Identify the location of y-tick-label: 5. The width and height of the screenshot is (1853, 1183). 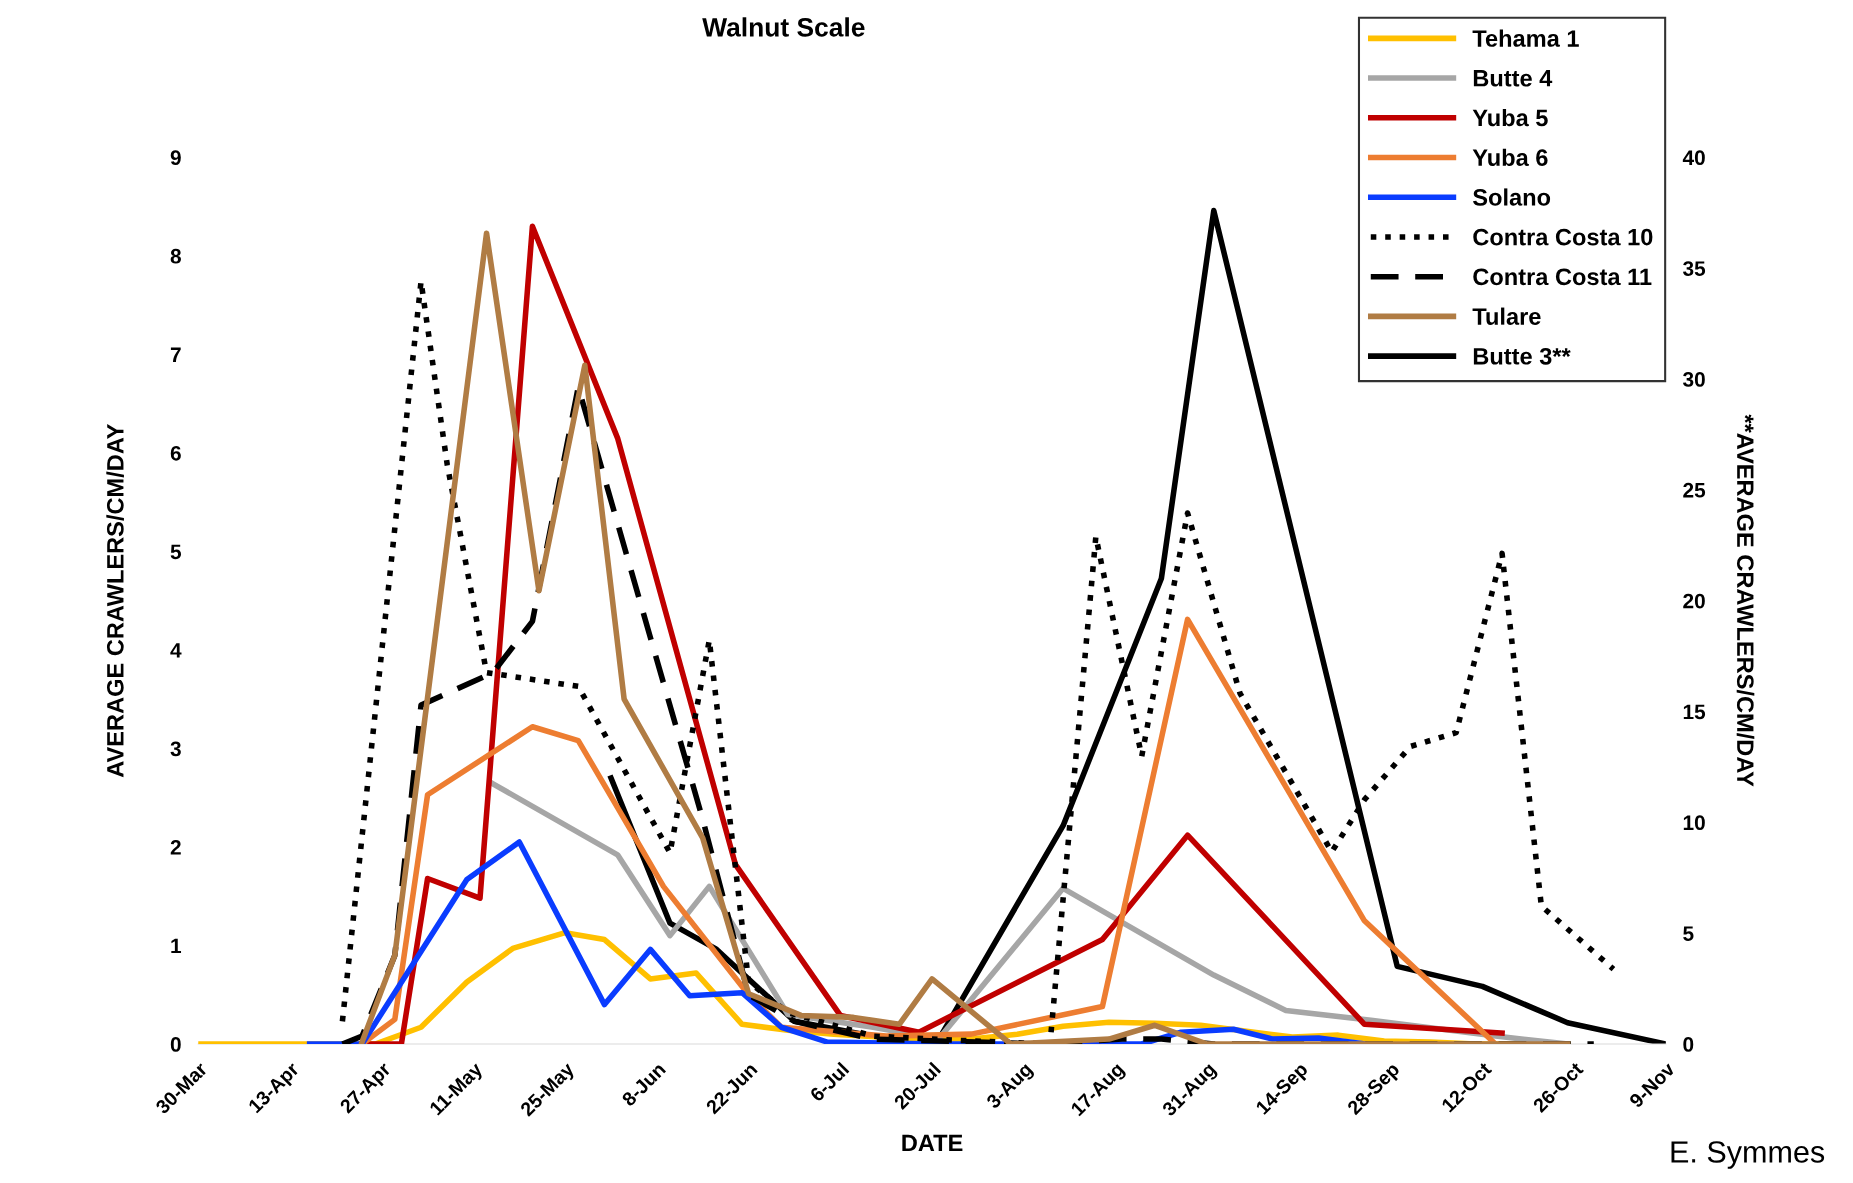
(176, 552).